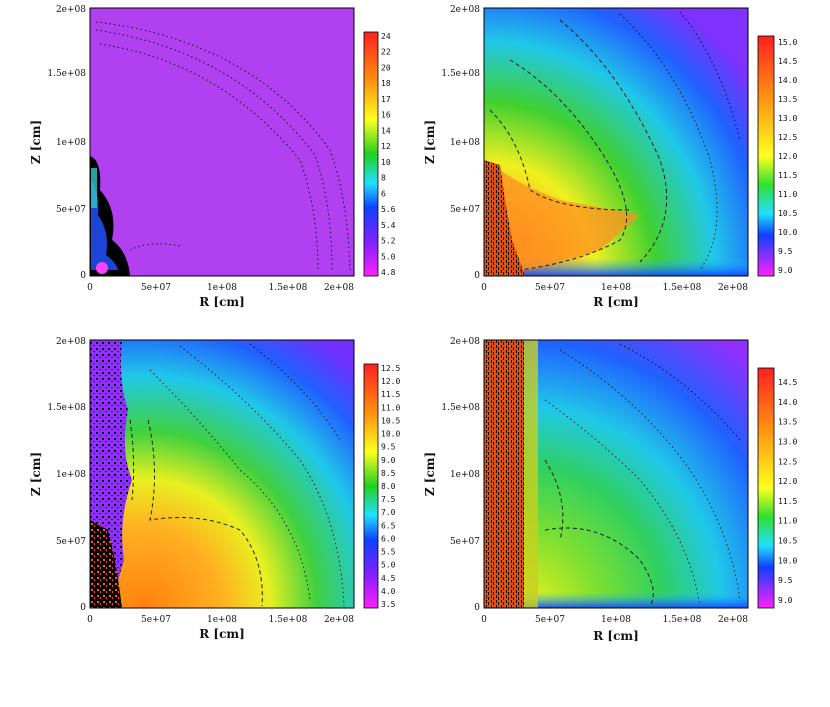 The width and height of the screenshot is (830, 707). I want to click on contour-2a, so click(568, 165).